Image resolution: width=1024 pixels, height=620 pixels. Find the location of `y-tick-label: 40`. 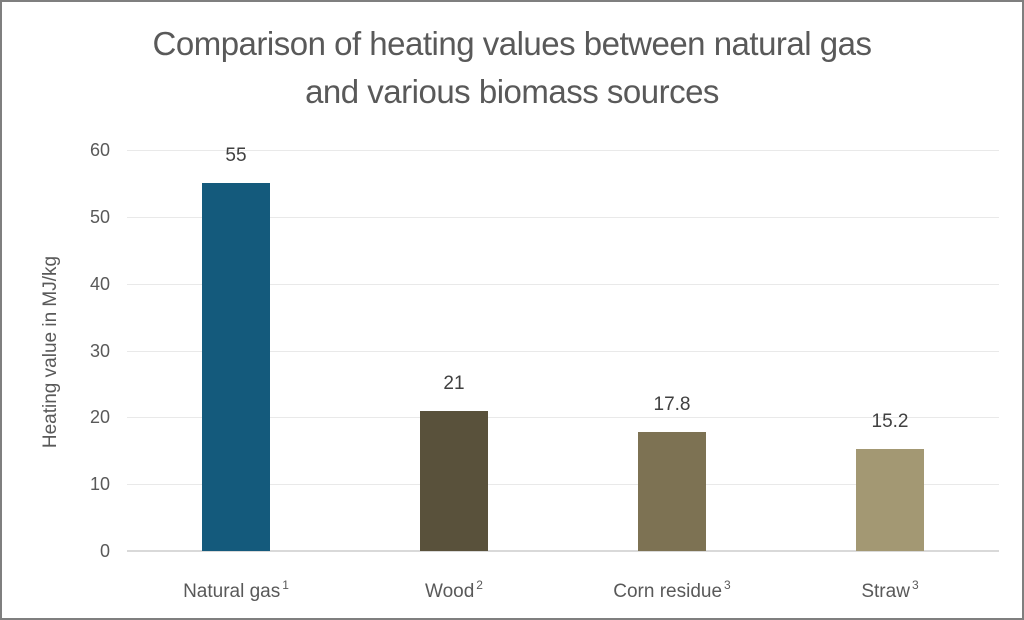

y-tick-label: 40 is located at coordinates (99, 284).